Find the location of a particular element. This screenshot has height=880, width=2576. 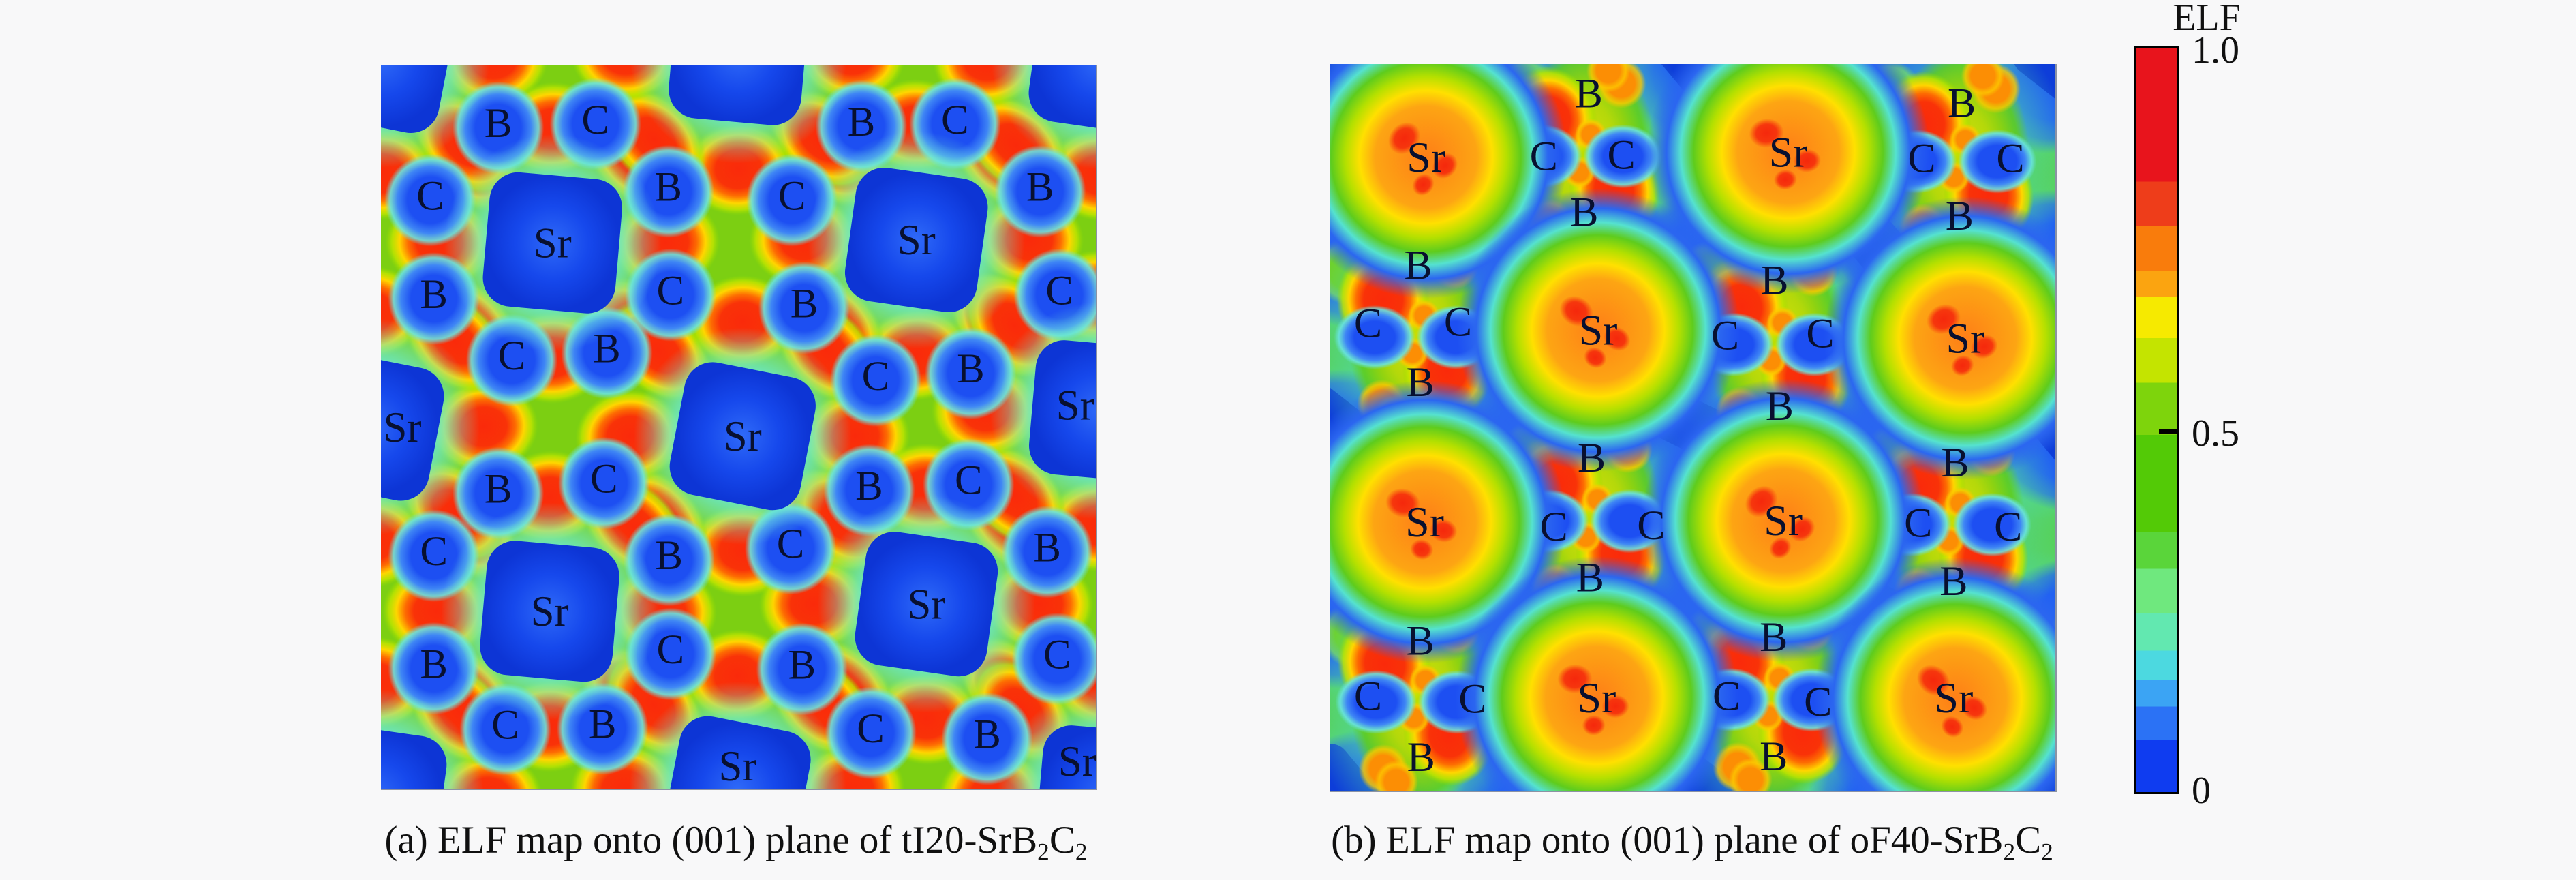

colorbar-title: ELF is located at coordinates (2207, 19).